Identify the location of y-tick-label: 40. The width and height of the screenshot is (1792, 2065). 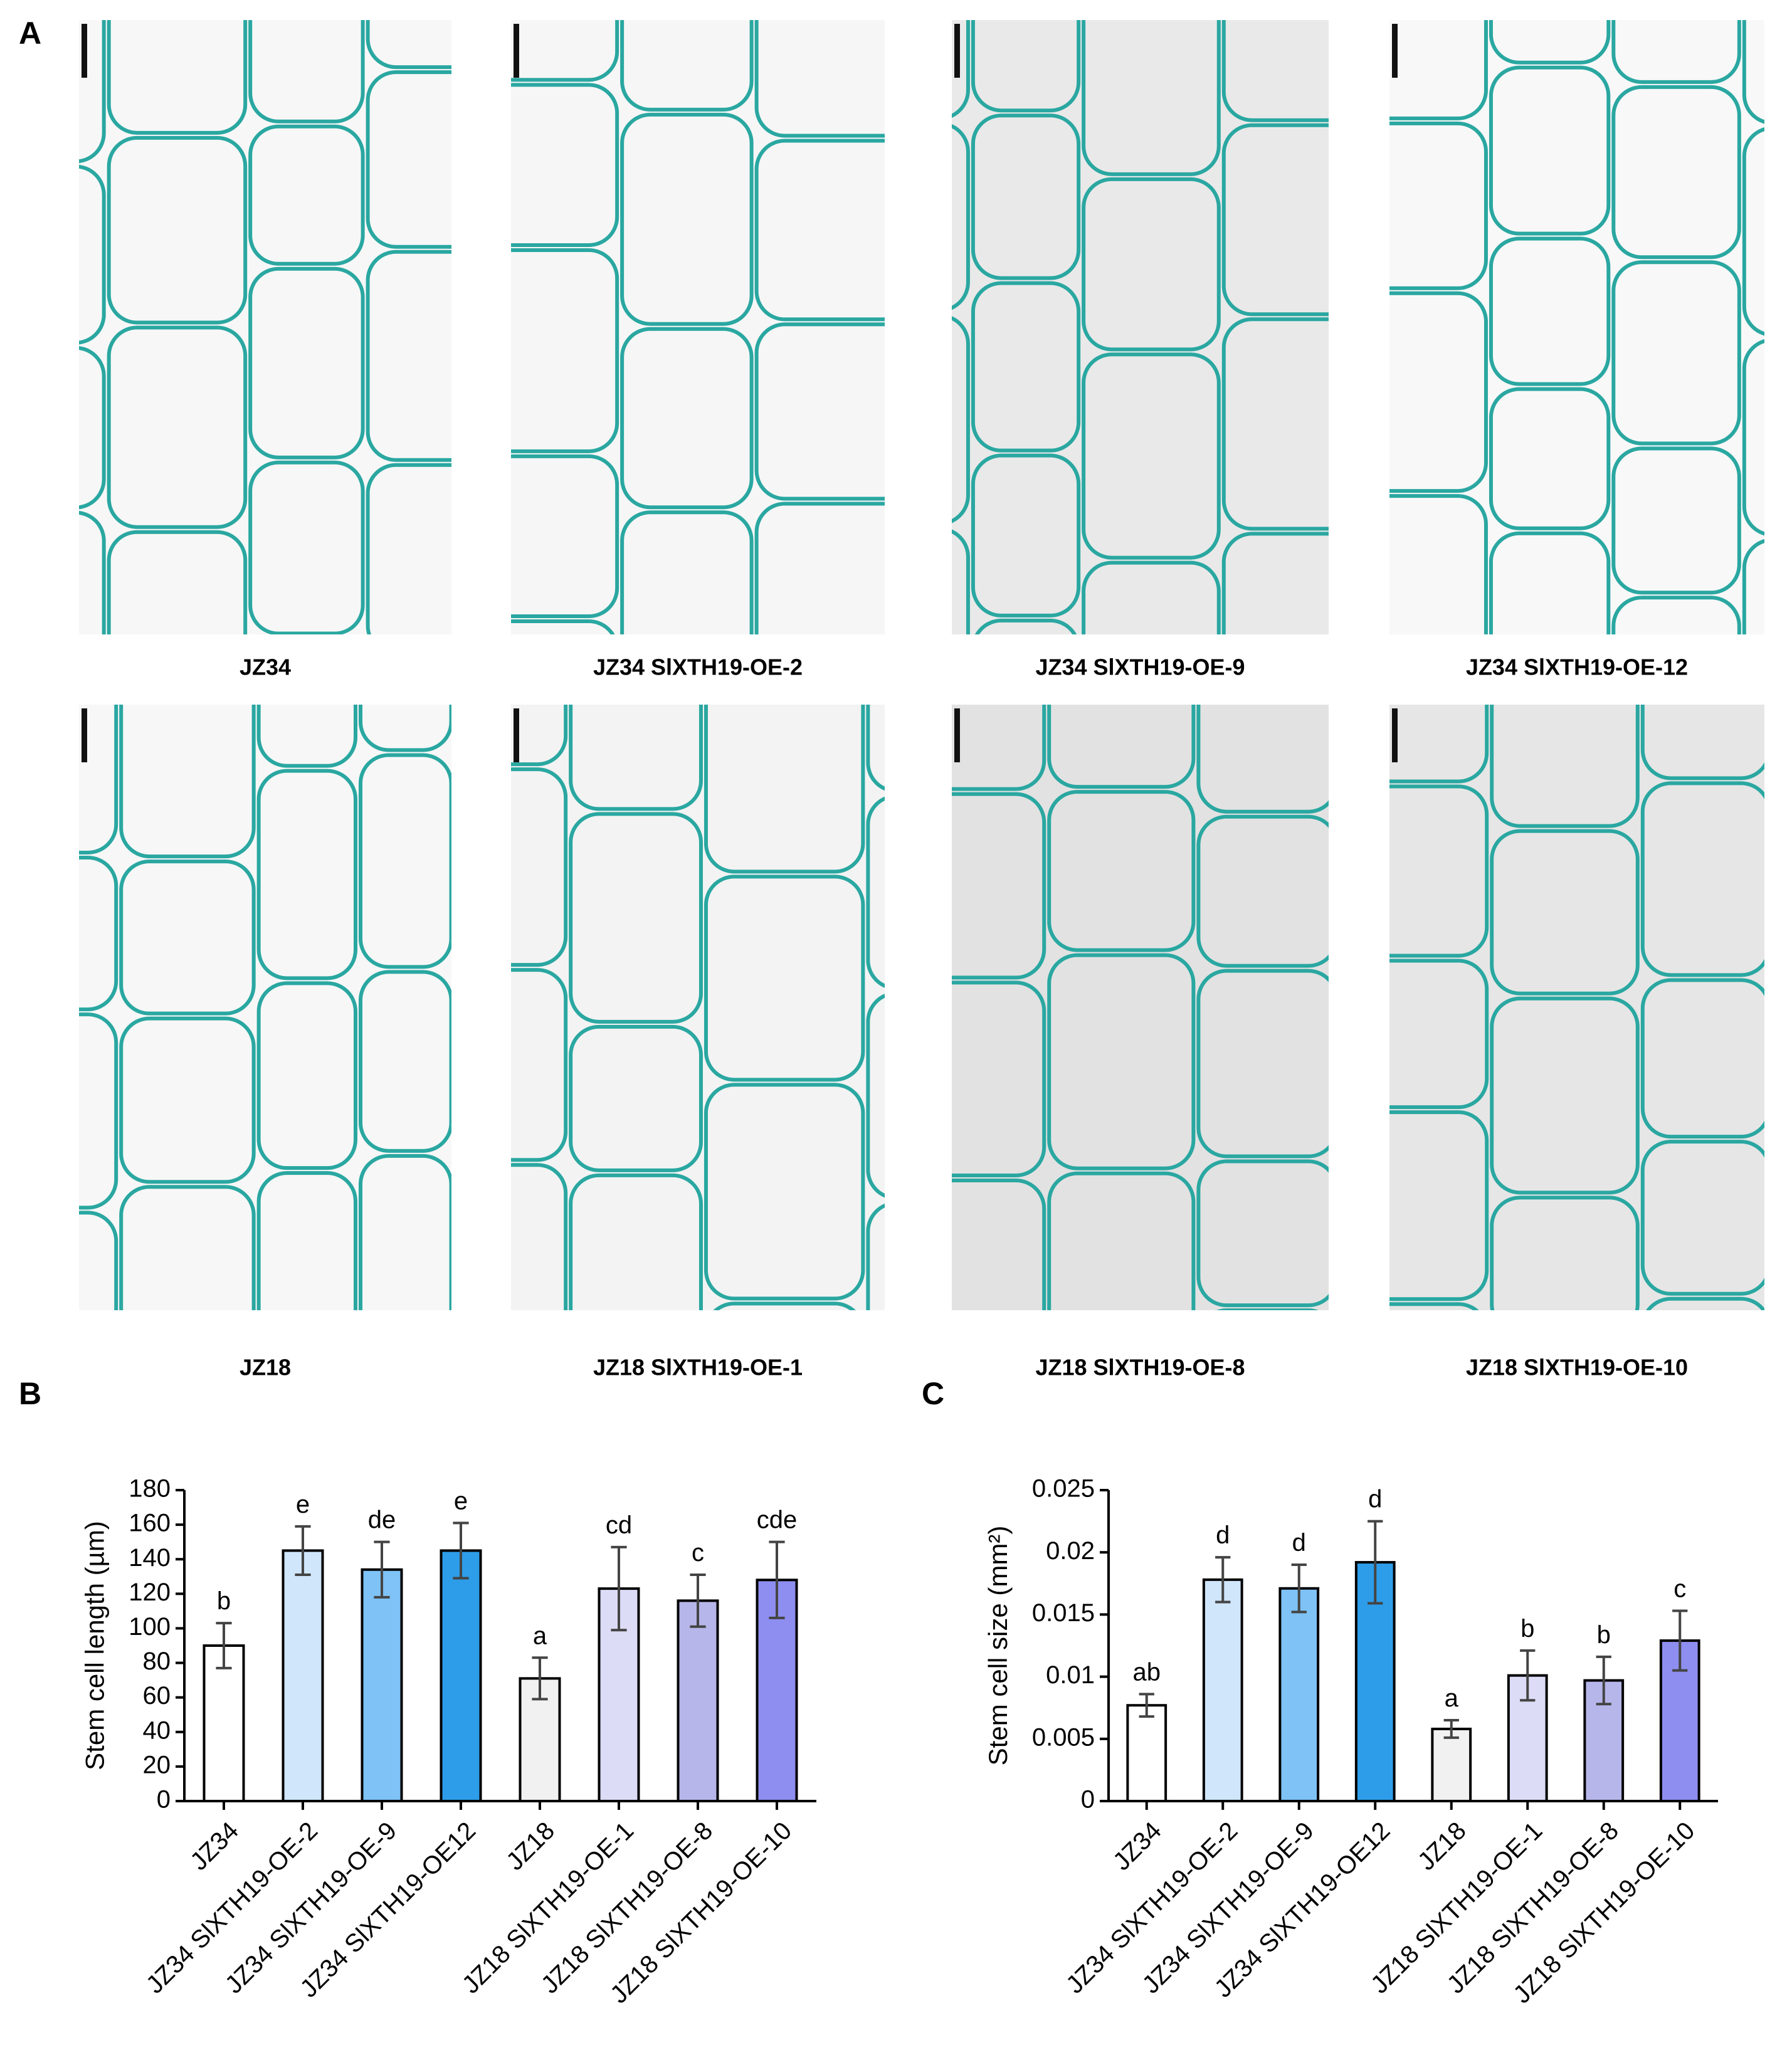
(157, 1730).